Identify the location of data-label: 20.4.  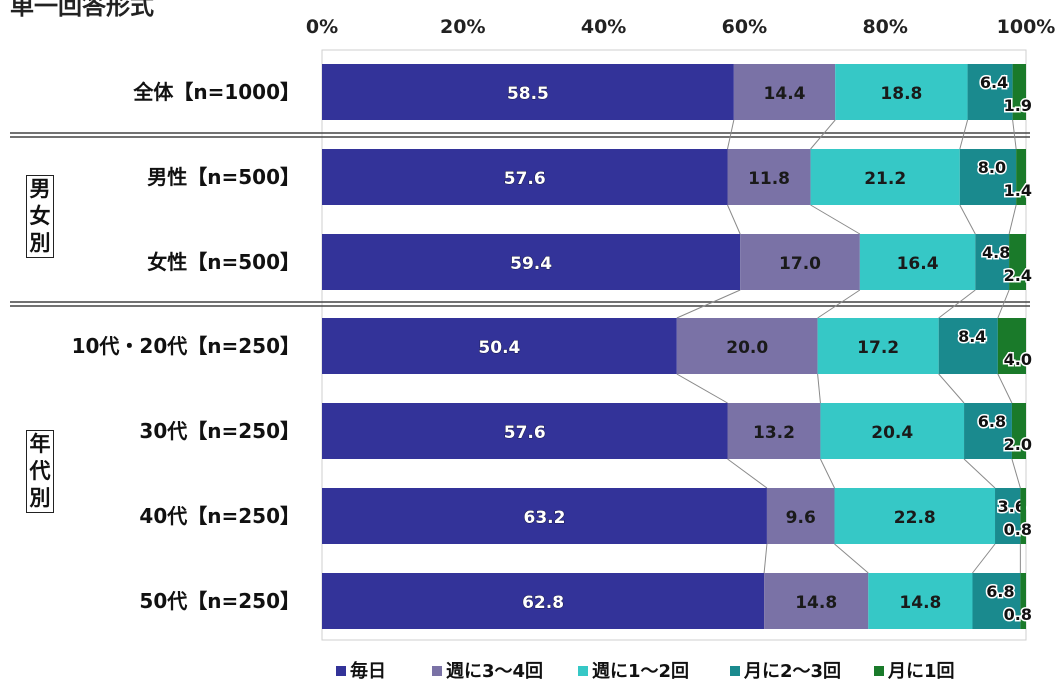
(892, 433).